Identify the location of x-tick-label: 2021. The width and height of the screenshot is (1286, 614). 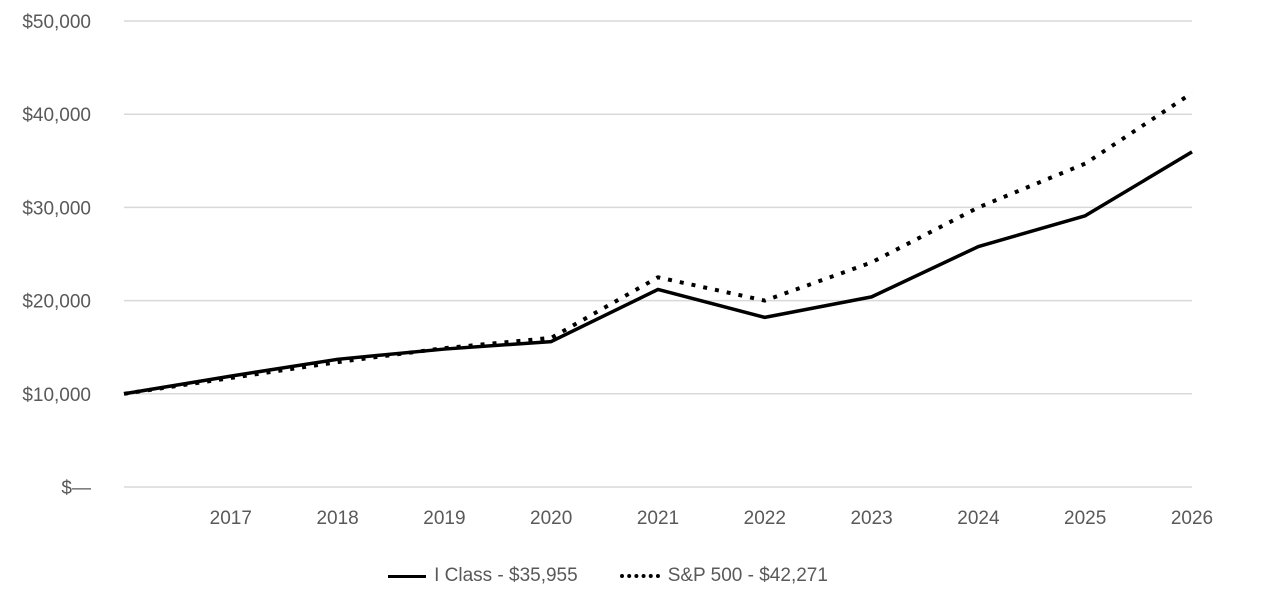
(658, 518).